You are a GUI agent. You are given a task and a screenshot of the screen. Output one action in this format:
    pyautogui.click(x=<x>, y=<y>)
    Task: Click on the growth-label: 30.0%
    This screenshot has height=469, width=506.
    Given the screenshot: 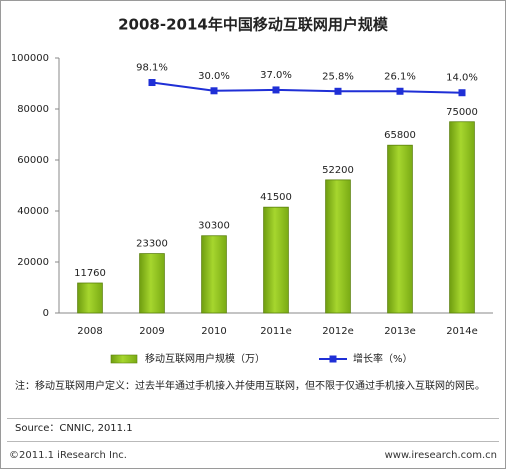 What is the action you would take?
    pyautogui.click(x=214, y=76)
    